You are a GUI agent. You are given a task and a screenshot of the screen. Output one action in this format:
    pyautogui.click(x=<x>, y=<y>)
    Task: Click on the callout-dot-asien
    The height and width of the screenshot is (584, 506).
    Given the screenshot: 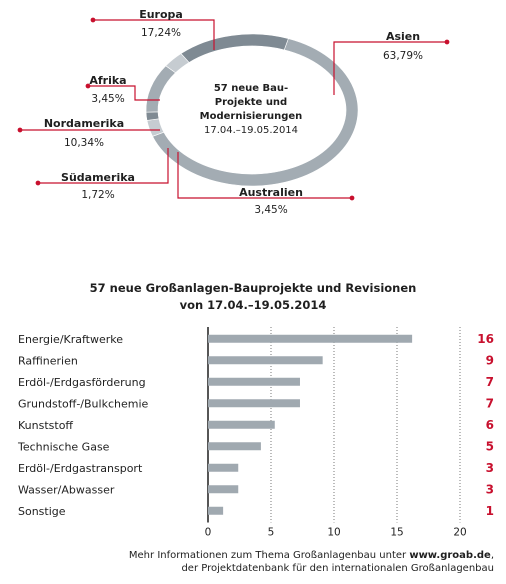 What is the action you would take?
    pyautogui.click(x=447, y=42)
    